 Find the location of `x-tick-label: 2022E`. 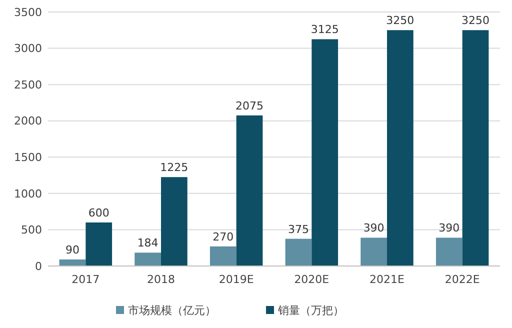

x-tick-label: 2022E is located at coordinates (462, 279).